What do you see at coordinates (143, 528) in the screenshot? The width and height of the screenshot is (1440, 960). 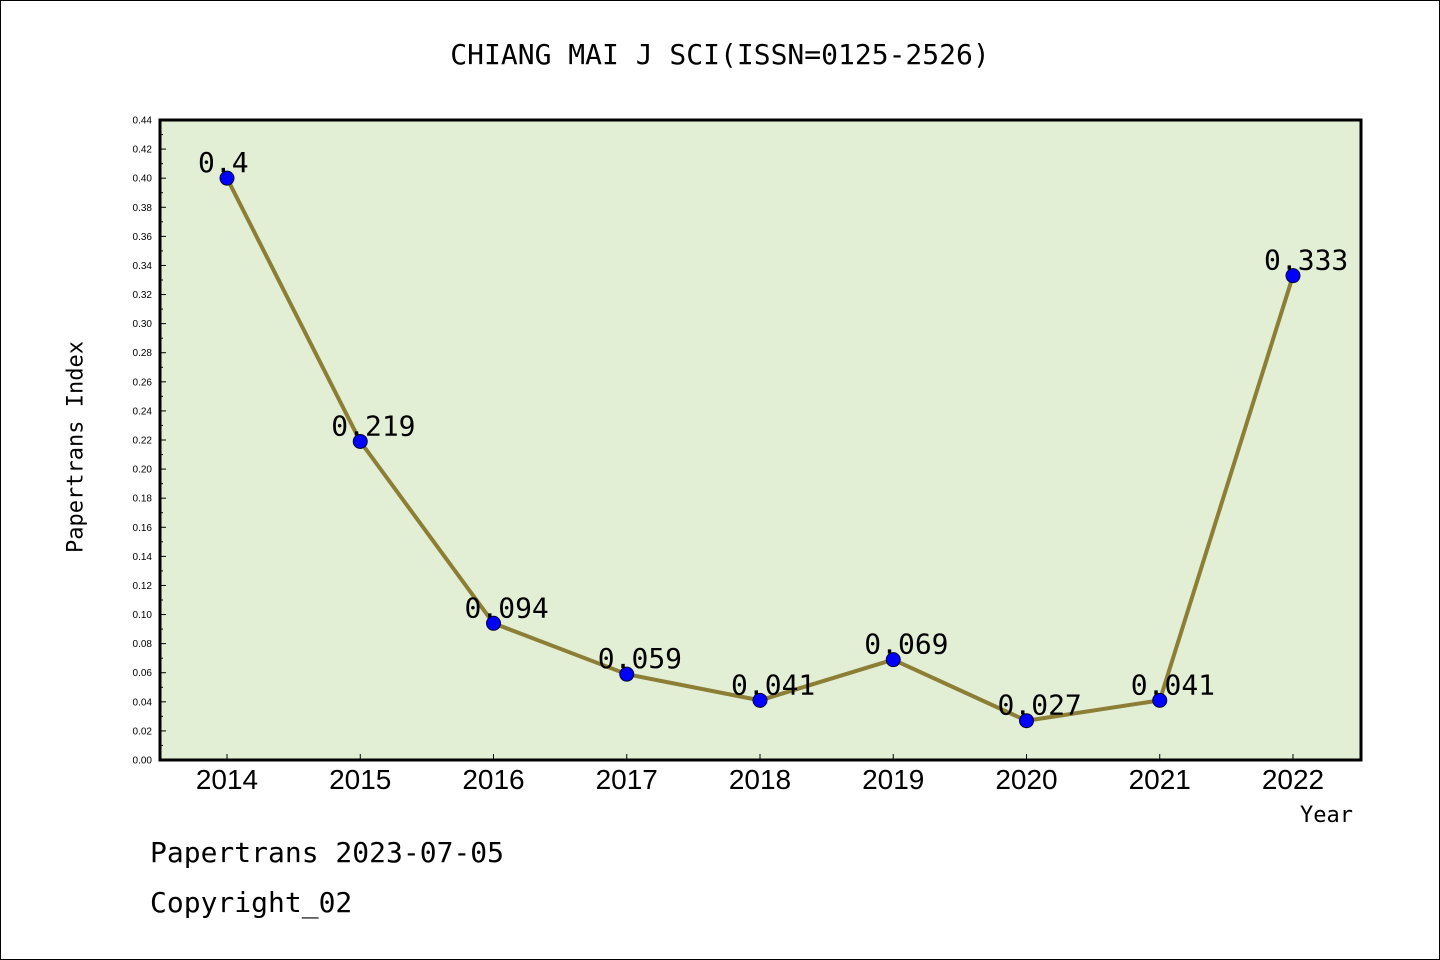 I see `y-tick-label: 0.16` at bounding box center [143, 528].